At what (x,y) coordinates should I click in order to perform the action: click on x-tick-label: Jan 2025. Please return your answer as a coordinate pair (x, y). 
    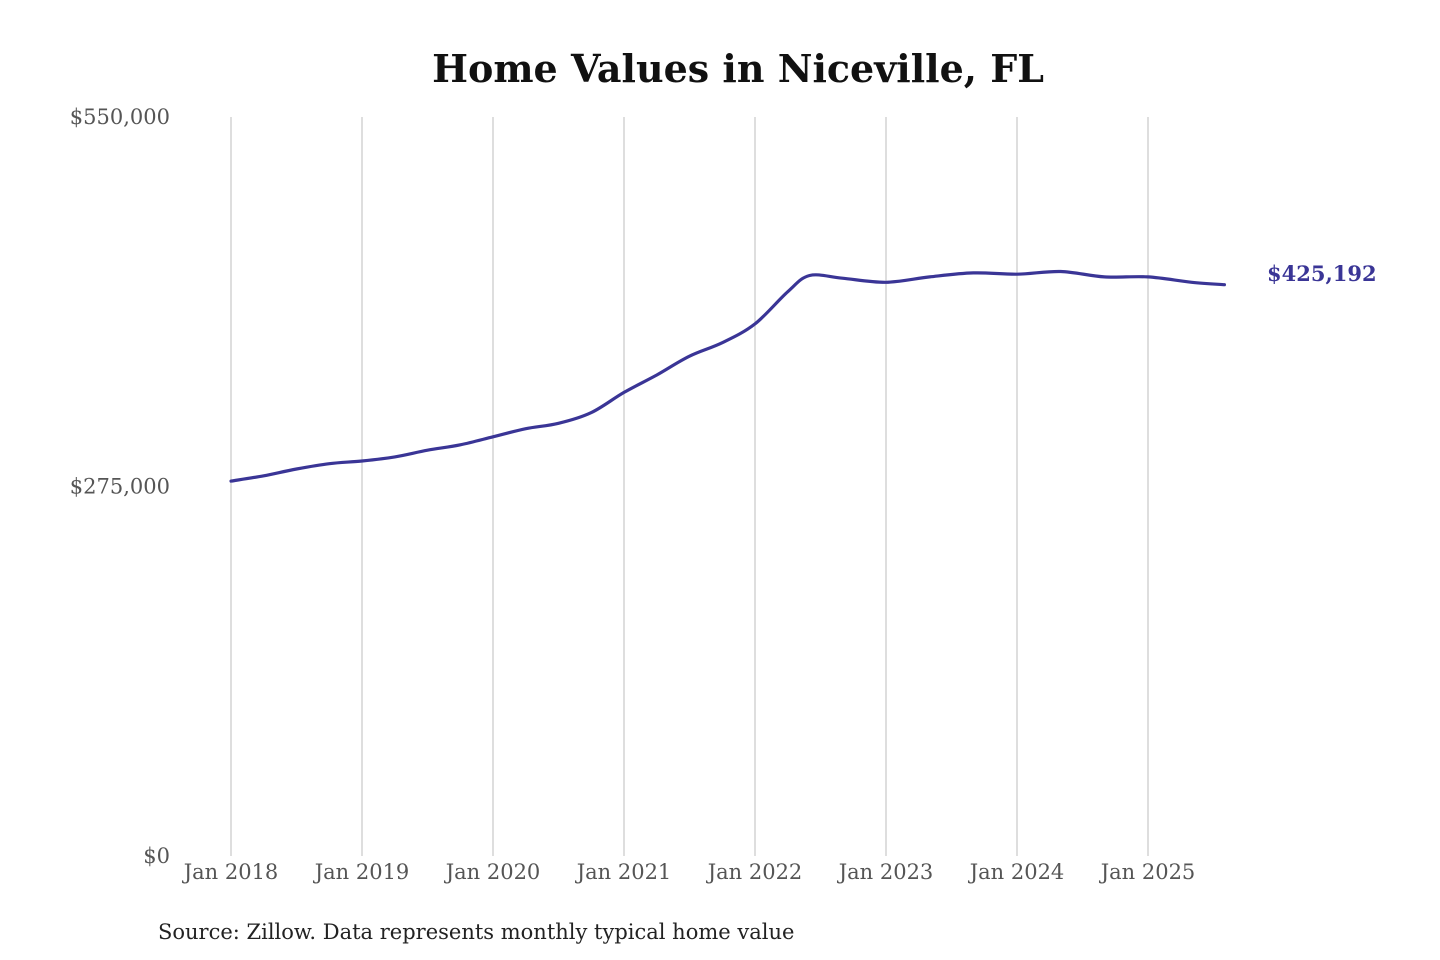
    Looking at the image, I should click on (1147, 872).